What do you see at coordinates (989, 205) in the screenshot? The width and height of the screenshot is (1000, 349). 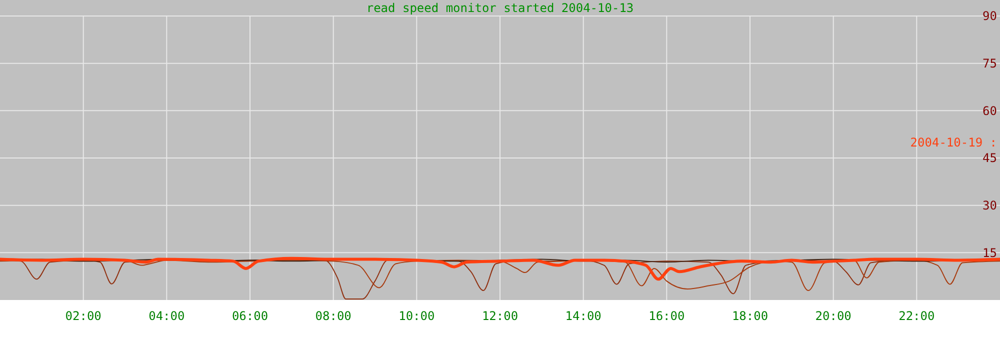 I see `y-tick-label: 30` at bounding box center [989, 205].